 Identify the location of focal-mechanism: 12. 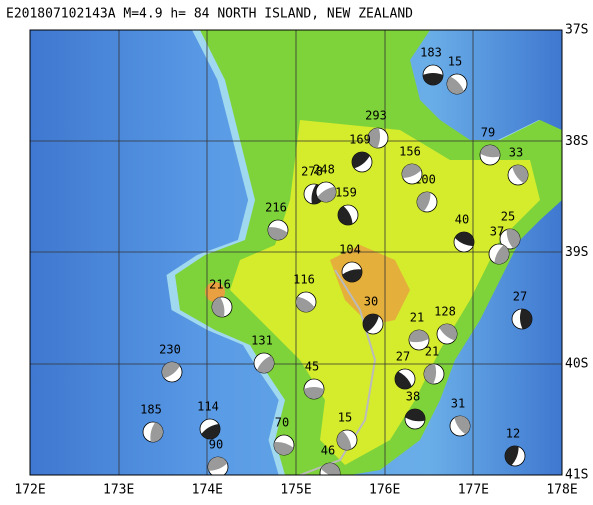
(515, 447).